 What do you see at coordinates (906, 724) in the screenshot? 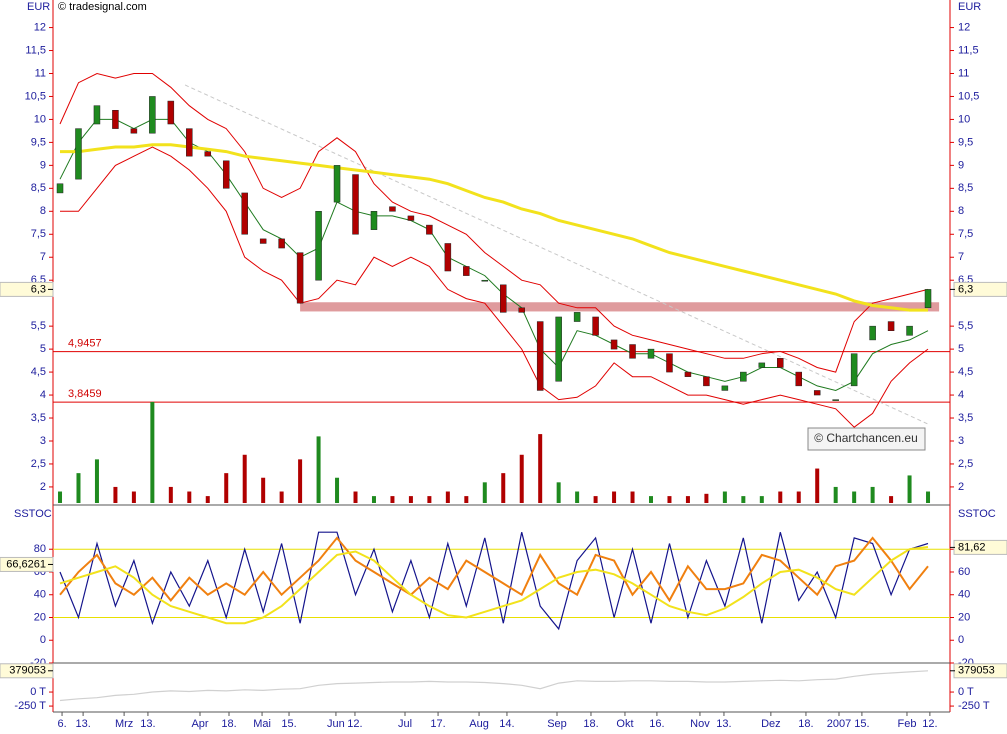
I see `x-tick-label: Feb` at bounding box center [906, 724].